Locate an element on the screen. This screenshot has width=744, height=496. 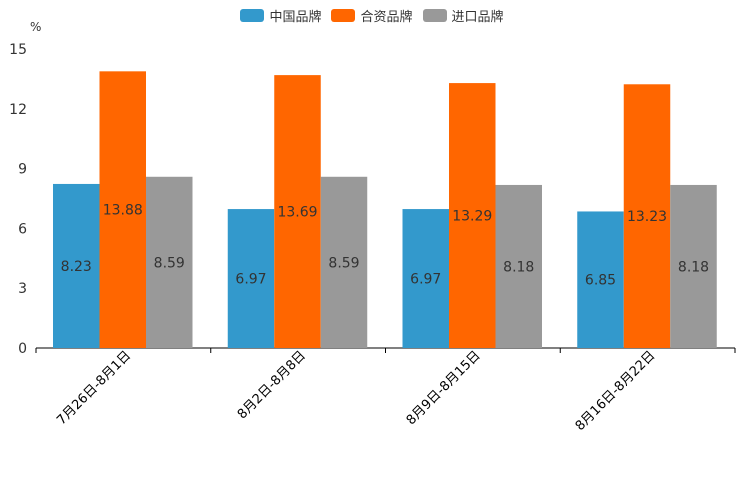
legend-item-joint-venture-brand: 合资品牌 is located at coordinates (372, 15).